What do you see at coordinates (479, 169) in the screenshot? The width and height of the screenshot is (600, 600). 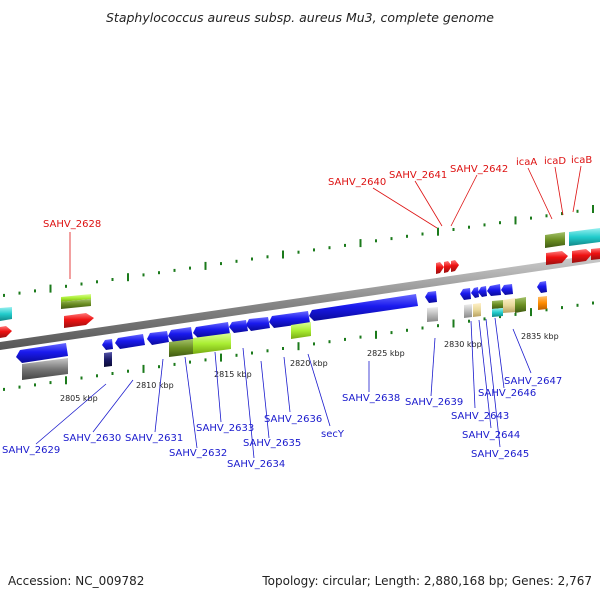 I see `gene-label: SAHV_2642` at bounding box center [479, 169].